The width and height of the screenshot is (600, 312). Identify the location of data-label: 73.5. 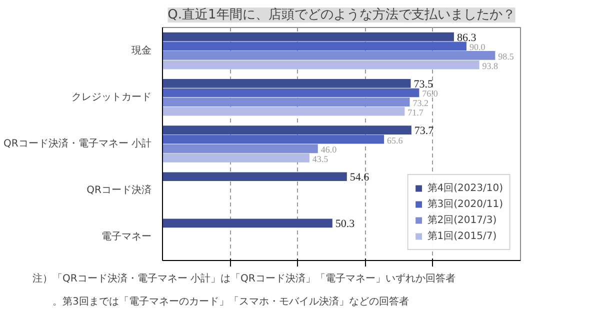
(424, 84).